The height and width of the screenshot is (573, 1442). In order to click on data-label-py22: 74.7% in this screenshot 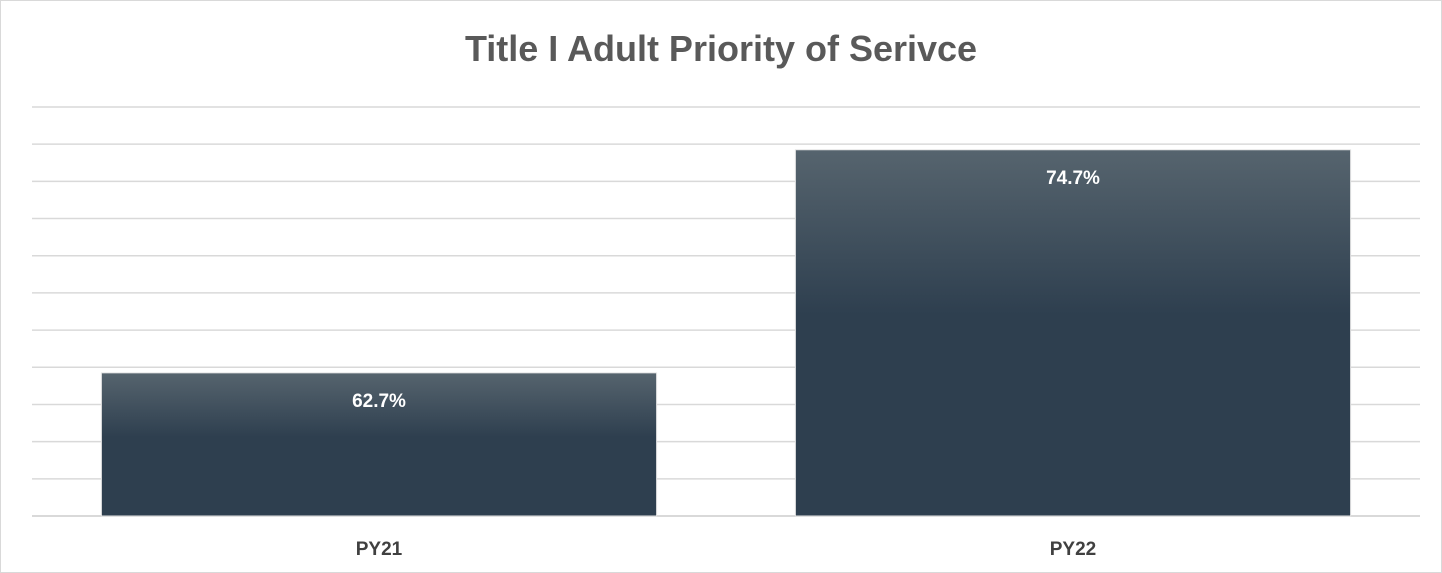, I will do `click(1073, 178)`.